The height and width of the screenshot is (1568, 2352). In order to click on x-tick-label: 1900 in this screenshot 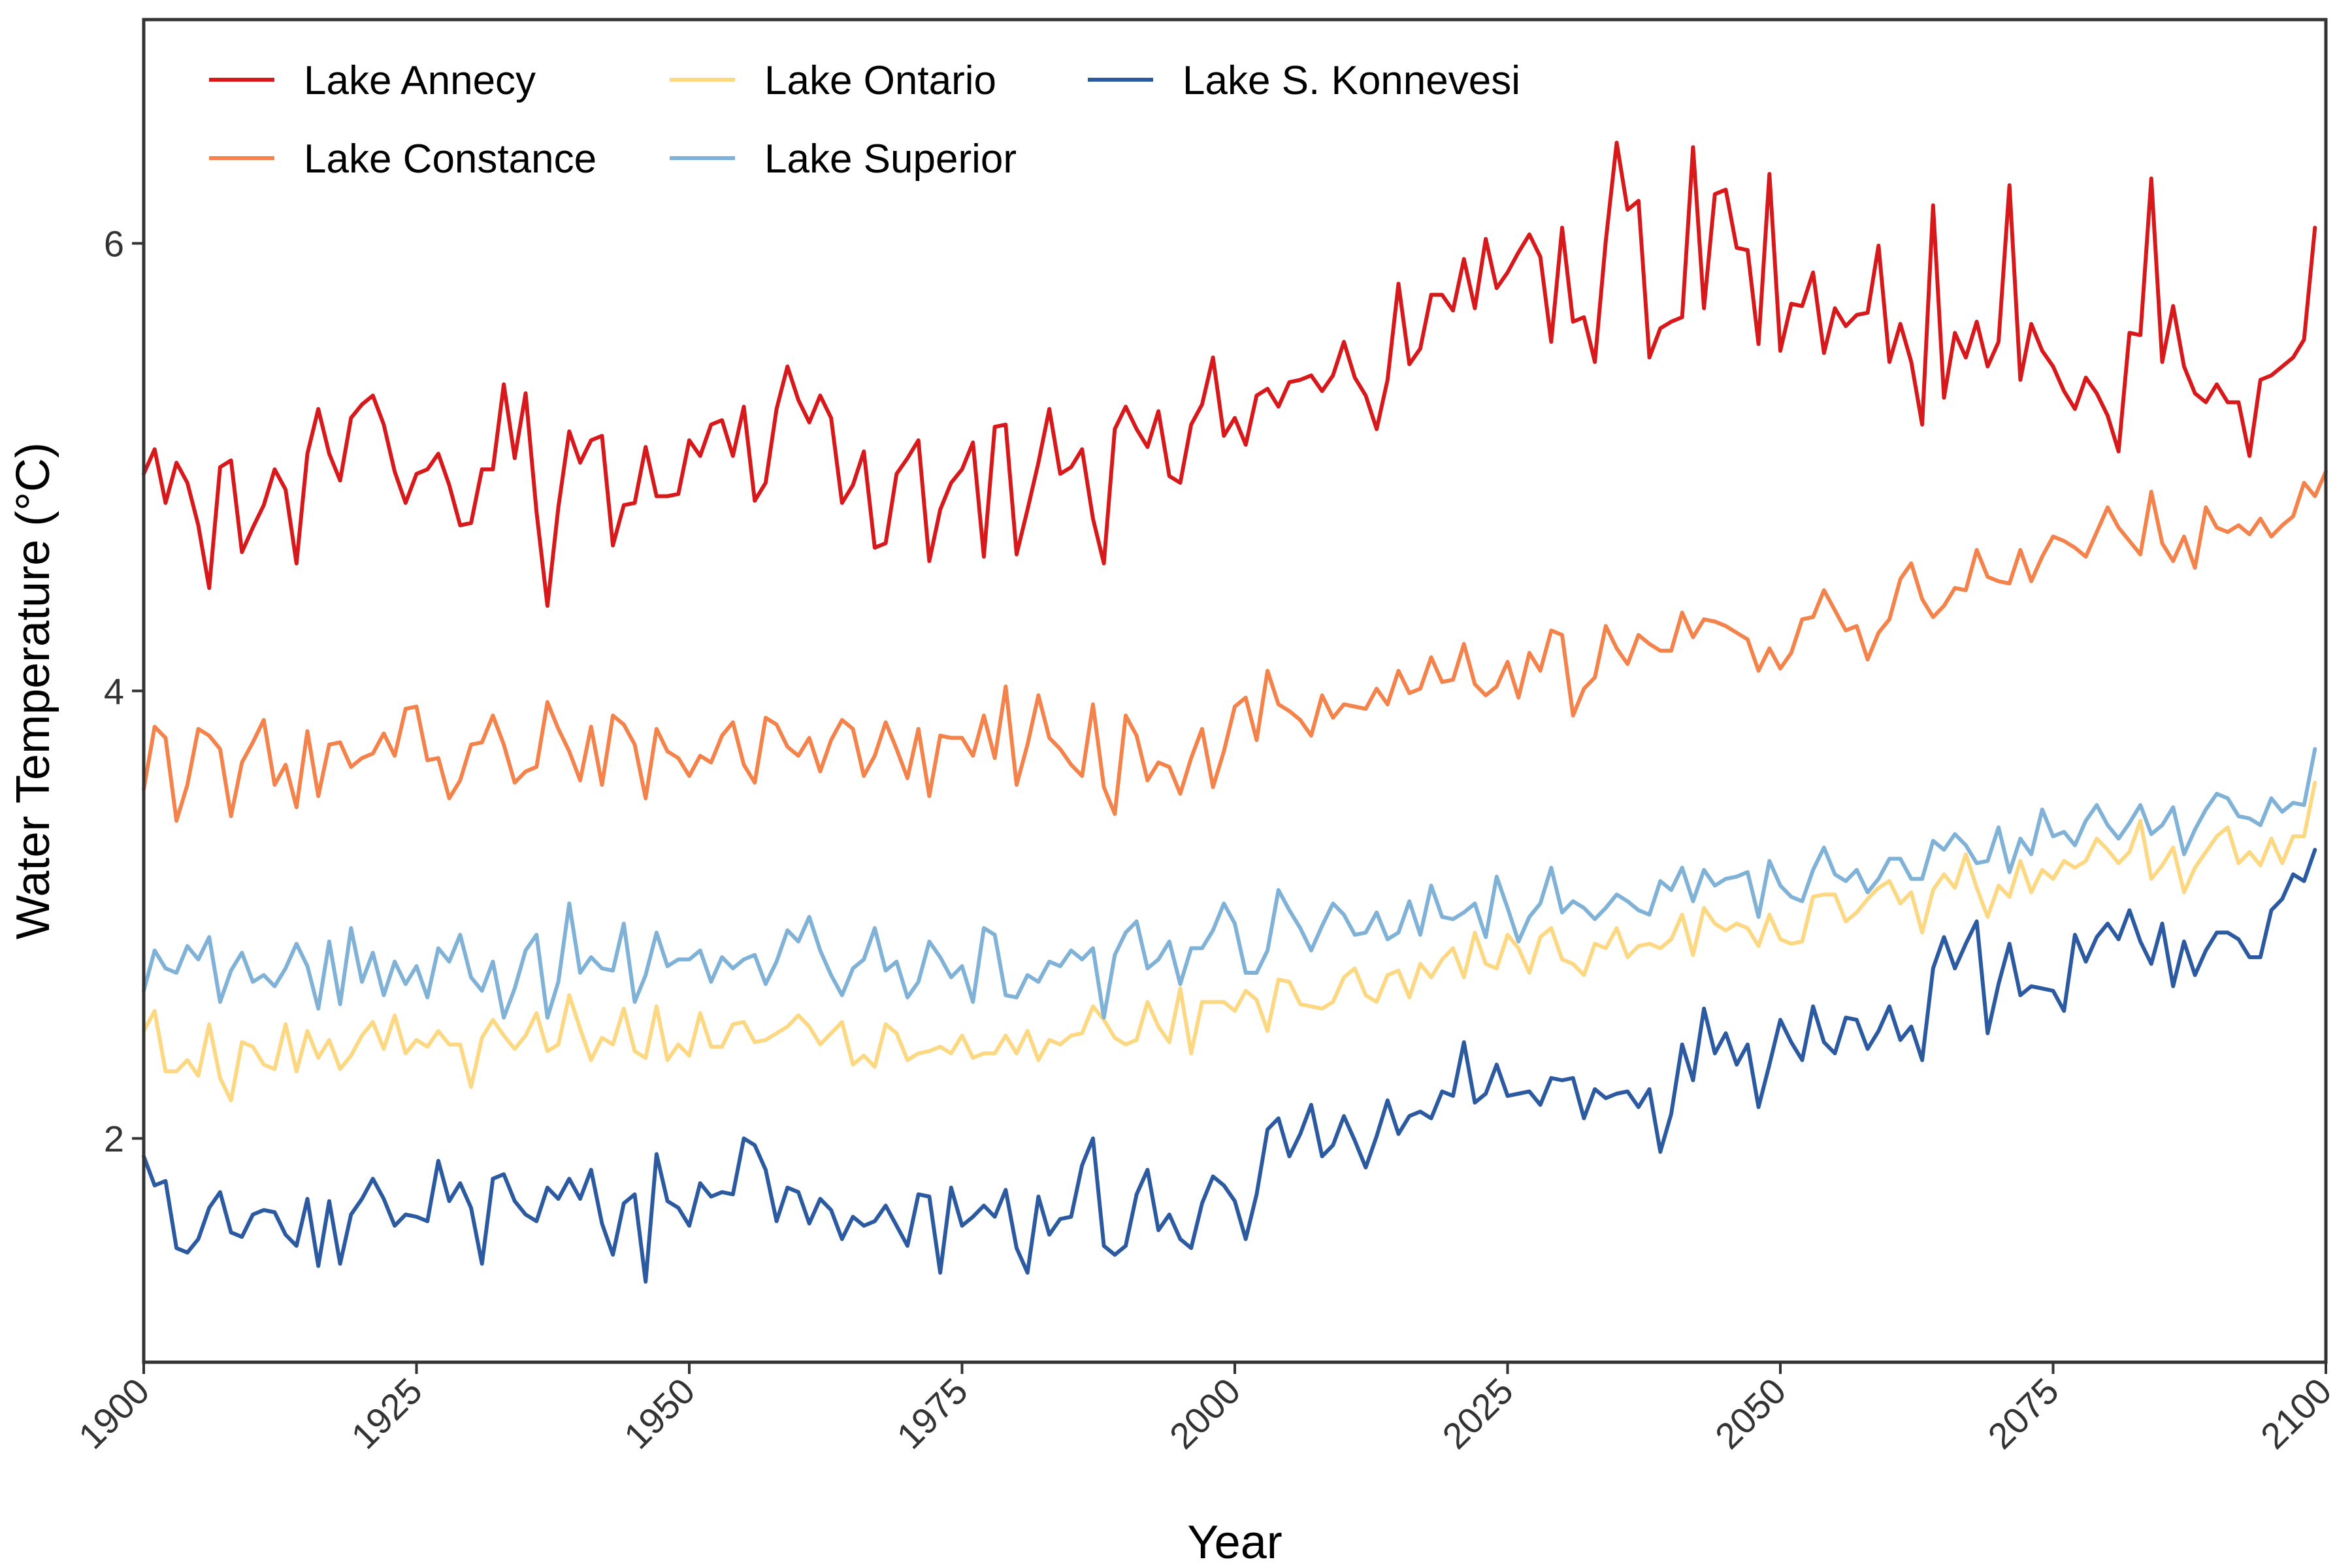, I will do `click(114, 1413)`.